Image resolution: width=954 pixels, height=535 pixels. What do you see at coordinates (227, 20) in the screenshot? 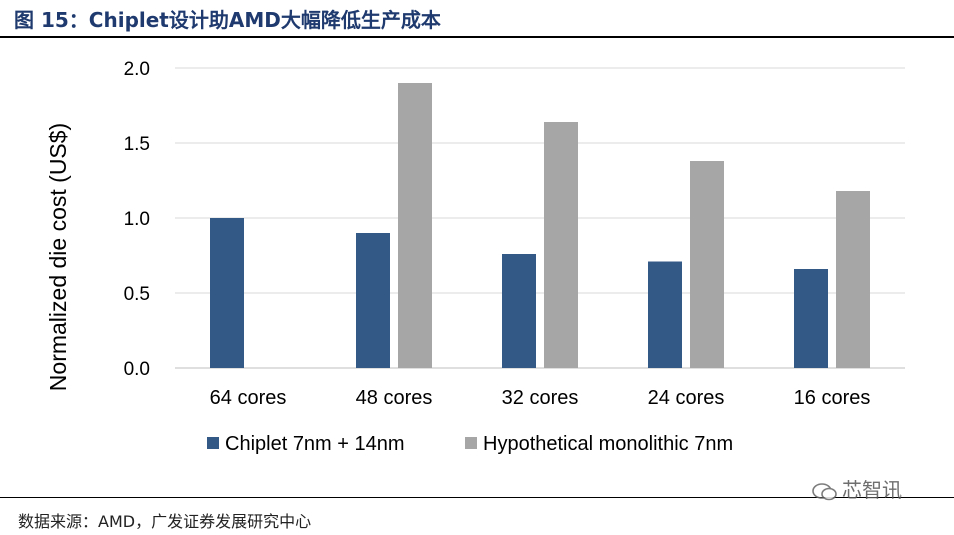
I see `figure-title: 图 15：Chiplet设计助AMD大幅降低生产成本` at bounding box center [227, 20].